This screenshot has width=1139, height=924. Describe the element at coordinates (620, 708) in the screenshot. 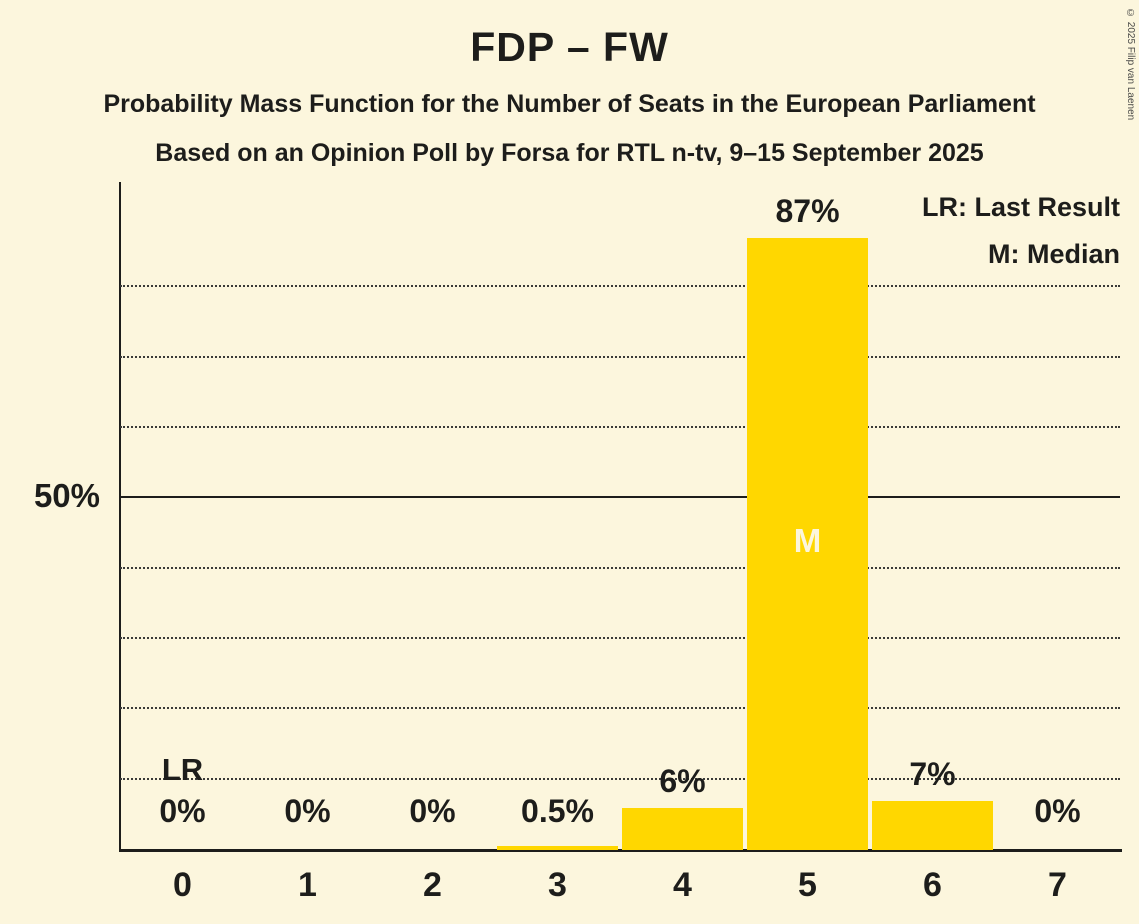

I see `gridline-20pct` at that location.